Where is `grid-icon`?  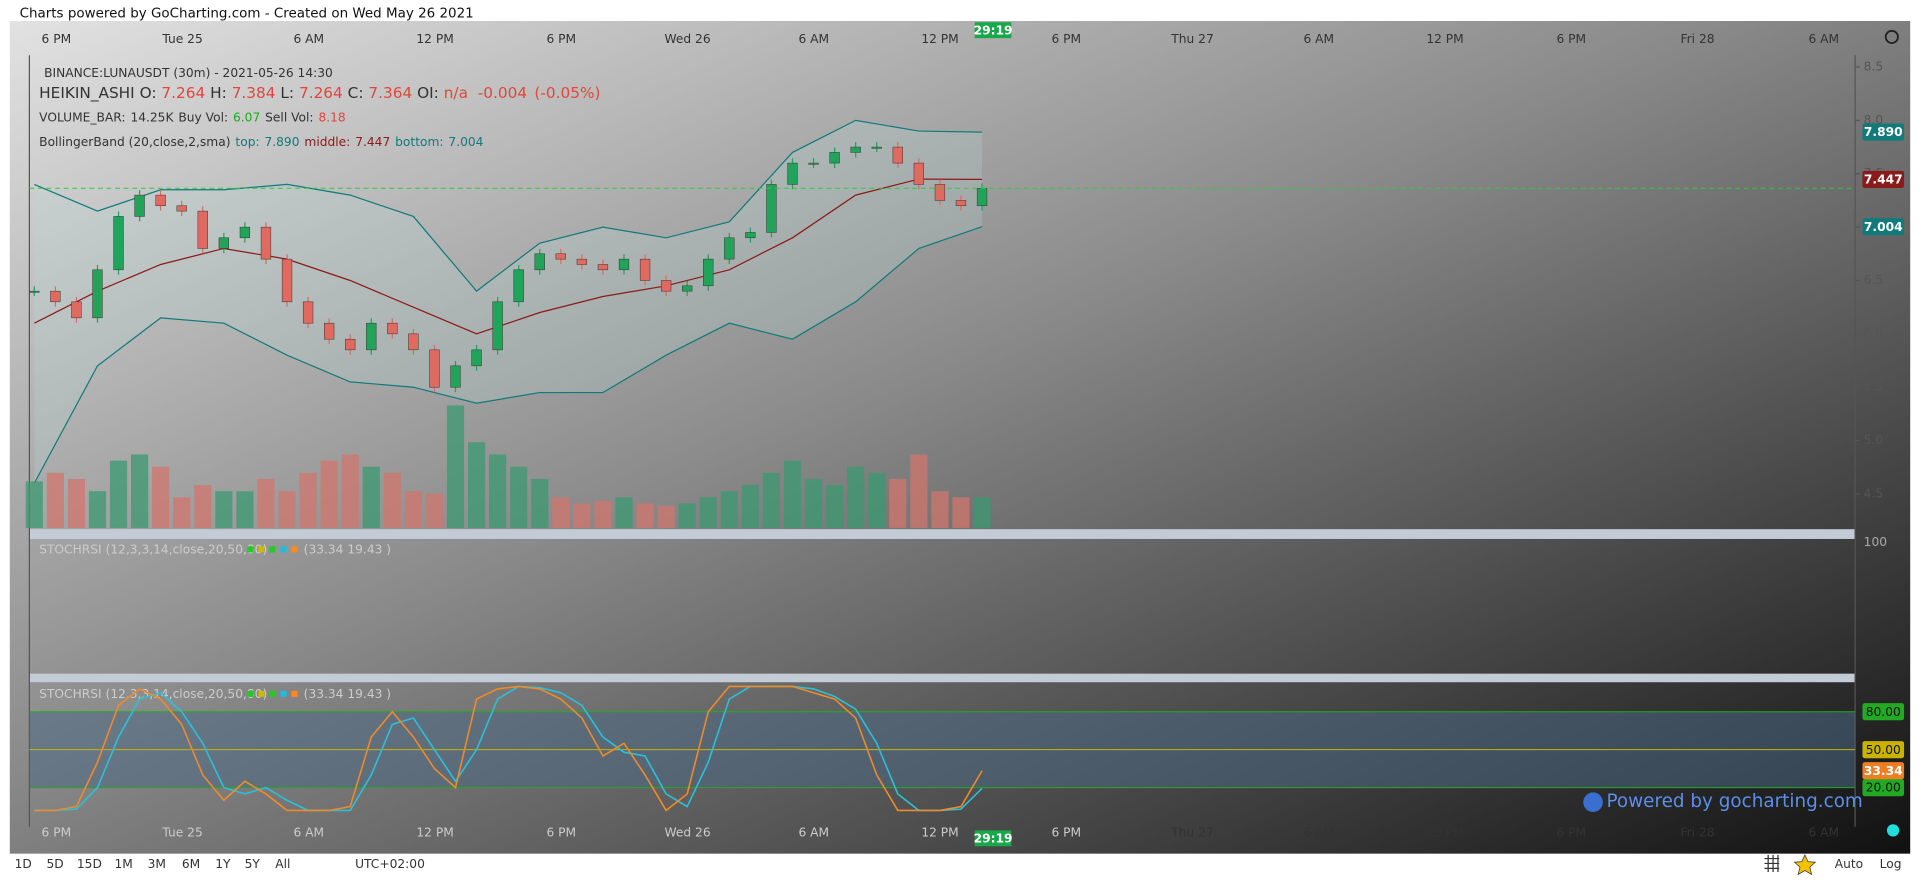
grid-icon is located at coordinates (1772, 863).